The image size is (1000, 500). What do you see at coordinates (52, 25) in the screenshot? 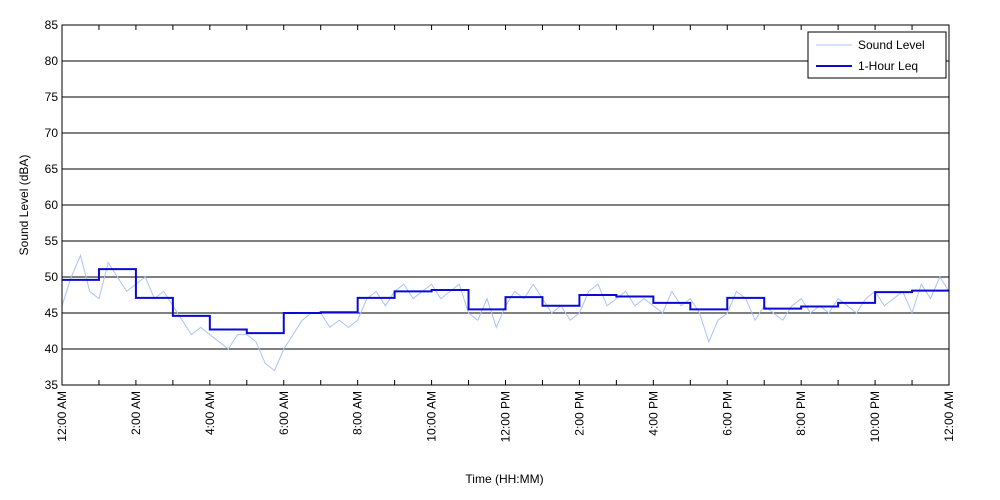
I see `y-tick-label: 85` at bounding box center [52, 25].